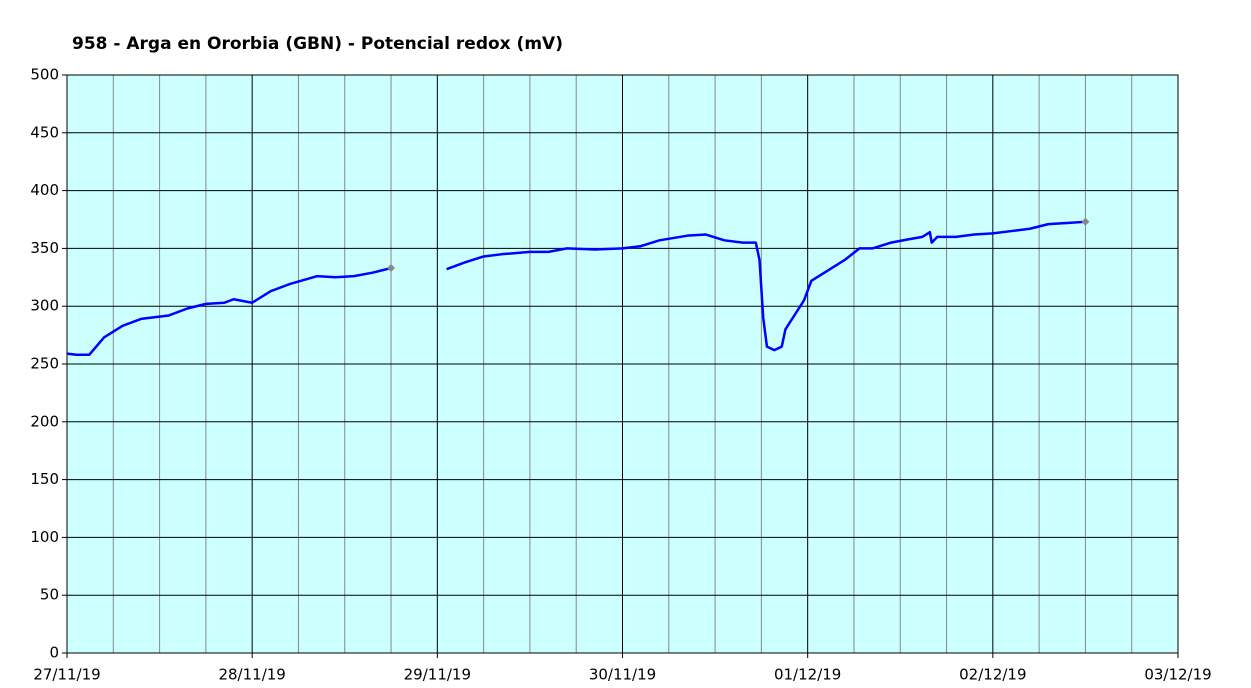 This screenshot has width=1251, height=688. What do you see at coordinates (44, 364) in the screenshot?
I see `y-tick-label: 250` at bounding box center [44, 364].